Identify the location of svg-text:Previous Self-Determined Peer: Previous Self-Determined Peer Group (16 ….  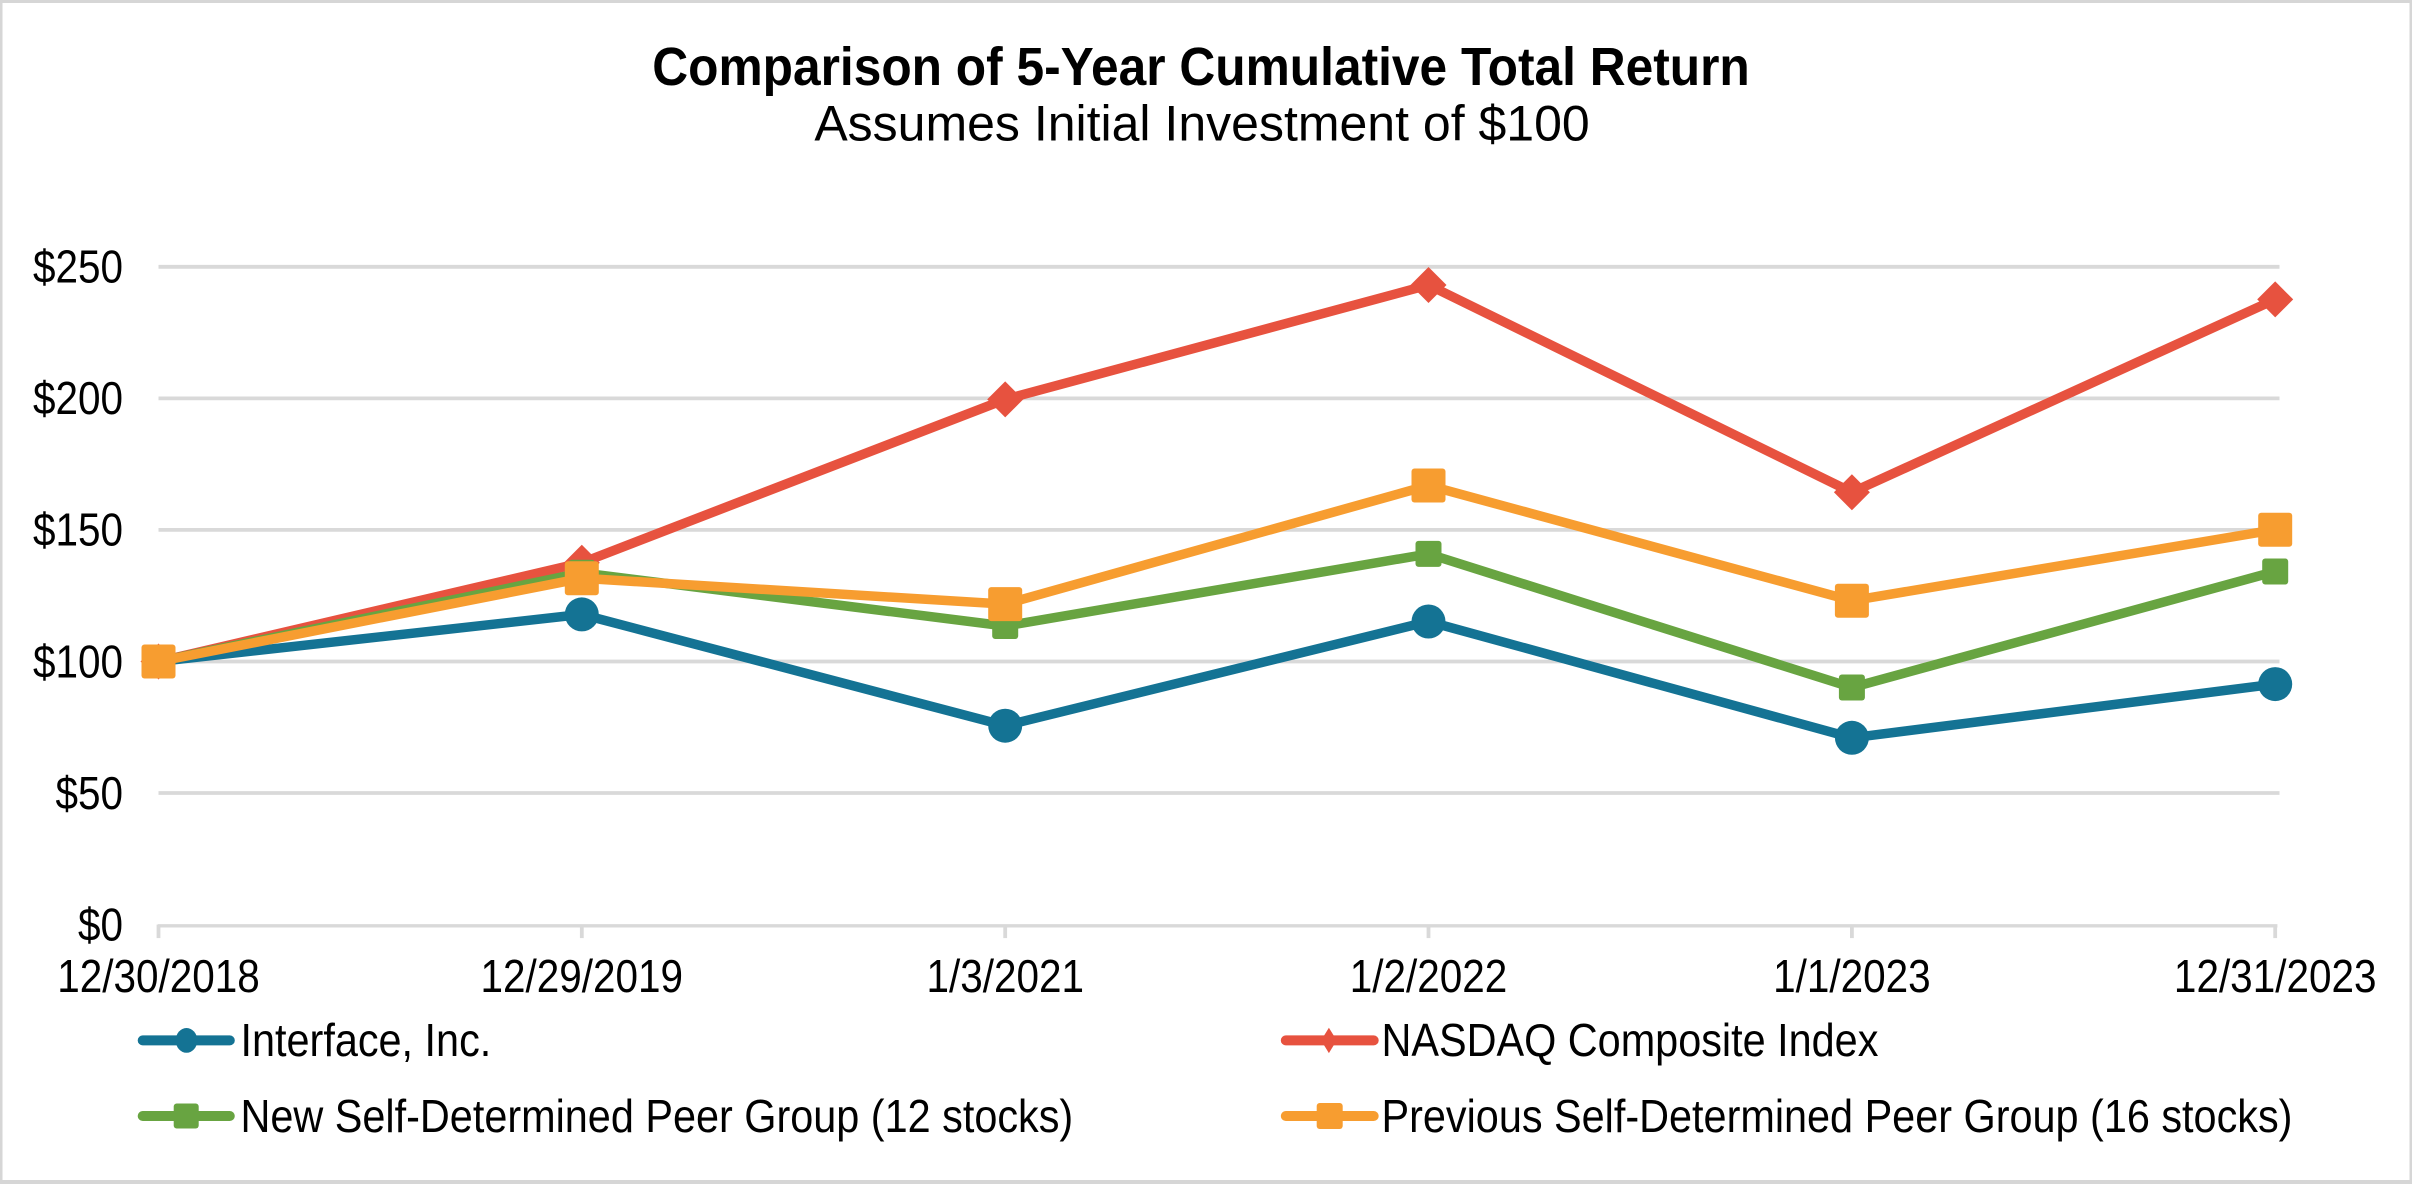
(1837, 1117).